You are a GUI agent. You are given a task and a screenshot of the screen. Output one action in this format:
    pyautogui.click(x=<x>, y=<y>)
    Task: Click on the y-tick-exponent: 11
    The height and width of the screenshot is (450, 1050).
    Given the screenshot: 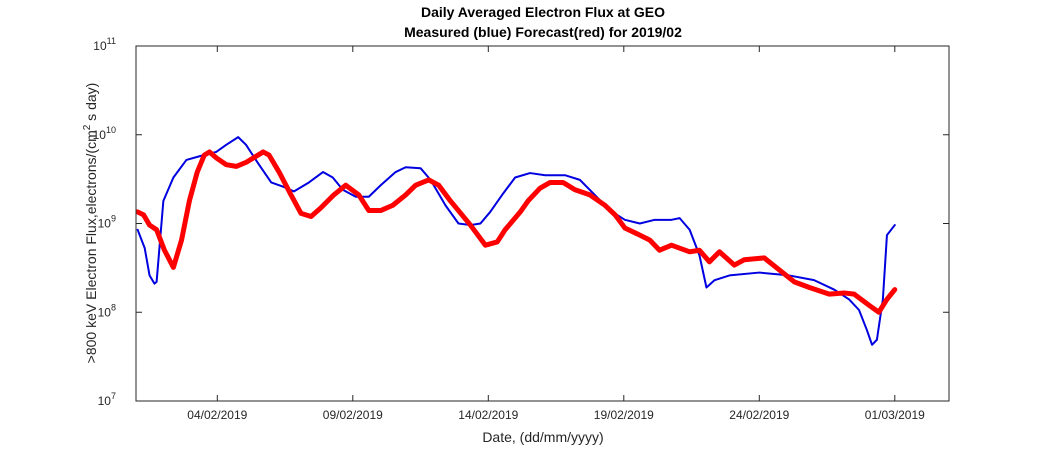 What is the action you would take?
    pyautogui.click(x=111, y=41)
    